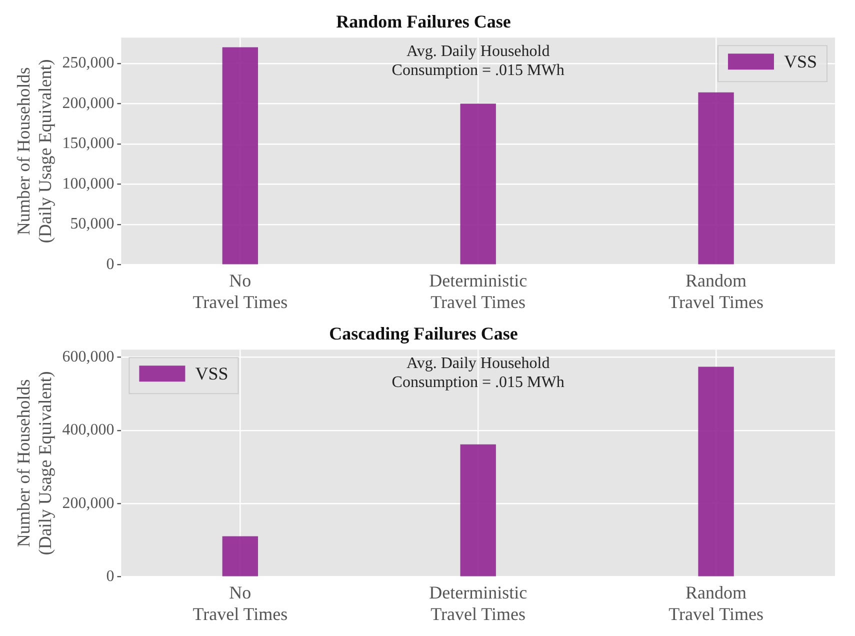  I want to click on y-tick-label: 150,000, so click(88, 143).